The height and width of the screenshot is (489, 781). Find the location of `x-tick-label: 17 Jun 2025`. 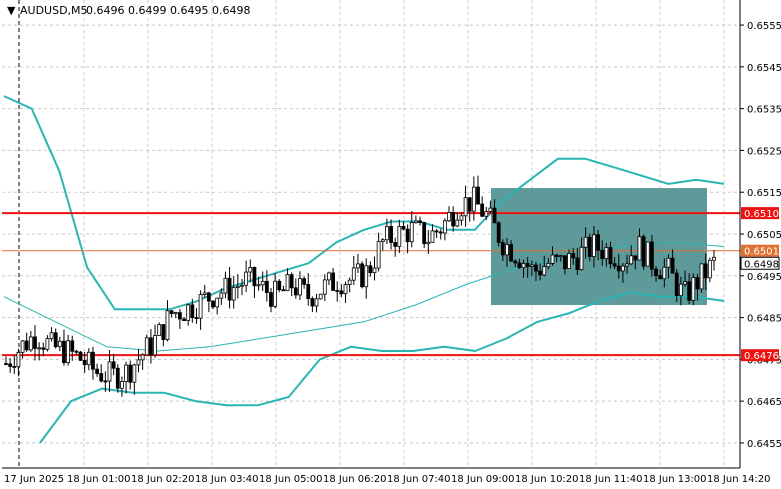

x-tick-label: 17 Jun 2025 is located at coordinates (34, 479).